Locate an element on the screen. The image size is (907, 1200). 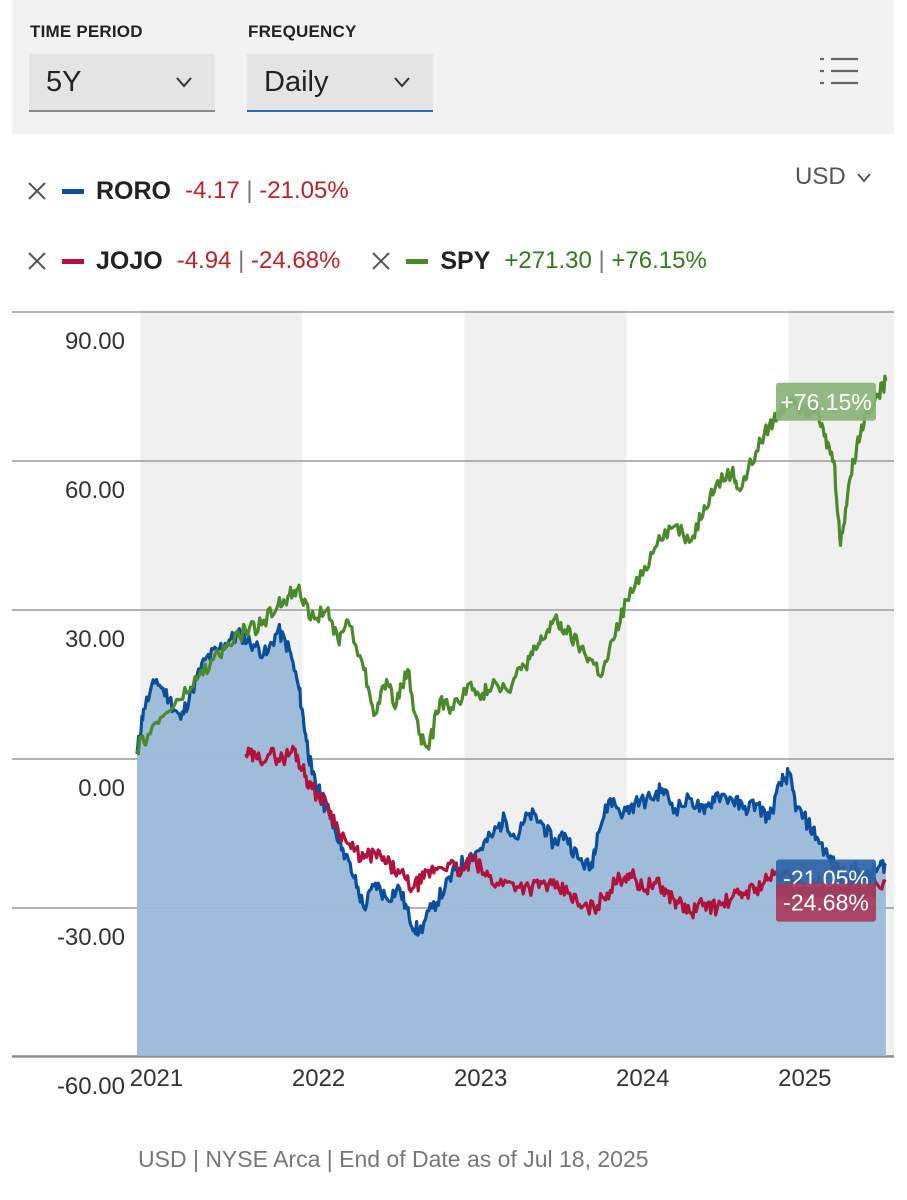
legend-item-roro: RORO -4.17 | -21.05% is located at coordinates (187, 191).